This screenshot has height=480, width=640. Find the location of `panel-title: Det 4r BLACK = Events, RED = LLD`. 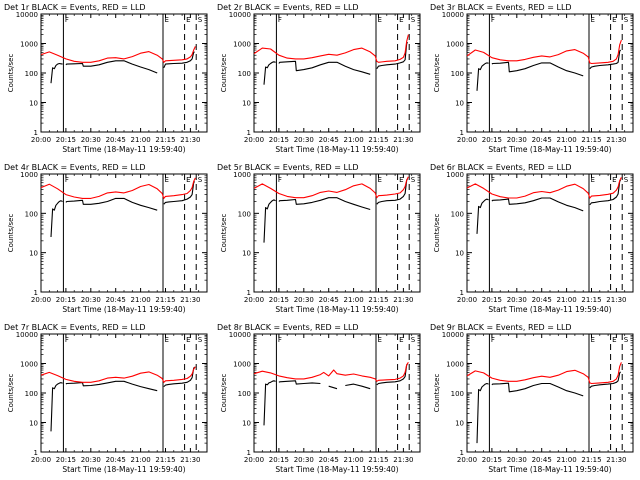

panel-title: Det 4r BLACK = Events, RED = LLD is located at coordinates (75, 167).